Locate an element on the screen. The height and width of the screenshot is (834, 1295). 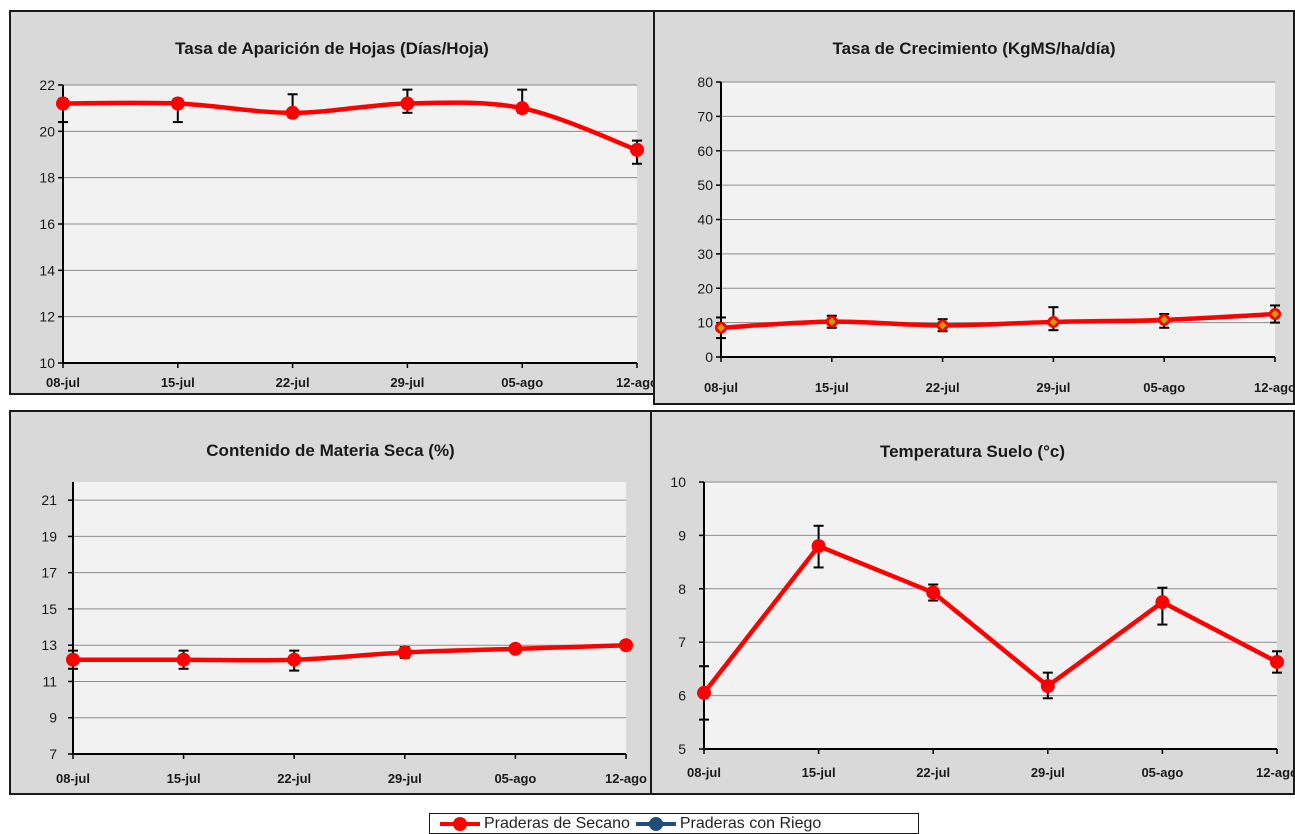
chart-title: Tasa de Aparición de Hojas (Días/Hoja) is located at coordinates (332, 48).